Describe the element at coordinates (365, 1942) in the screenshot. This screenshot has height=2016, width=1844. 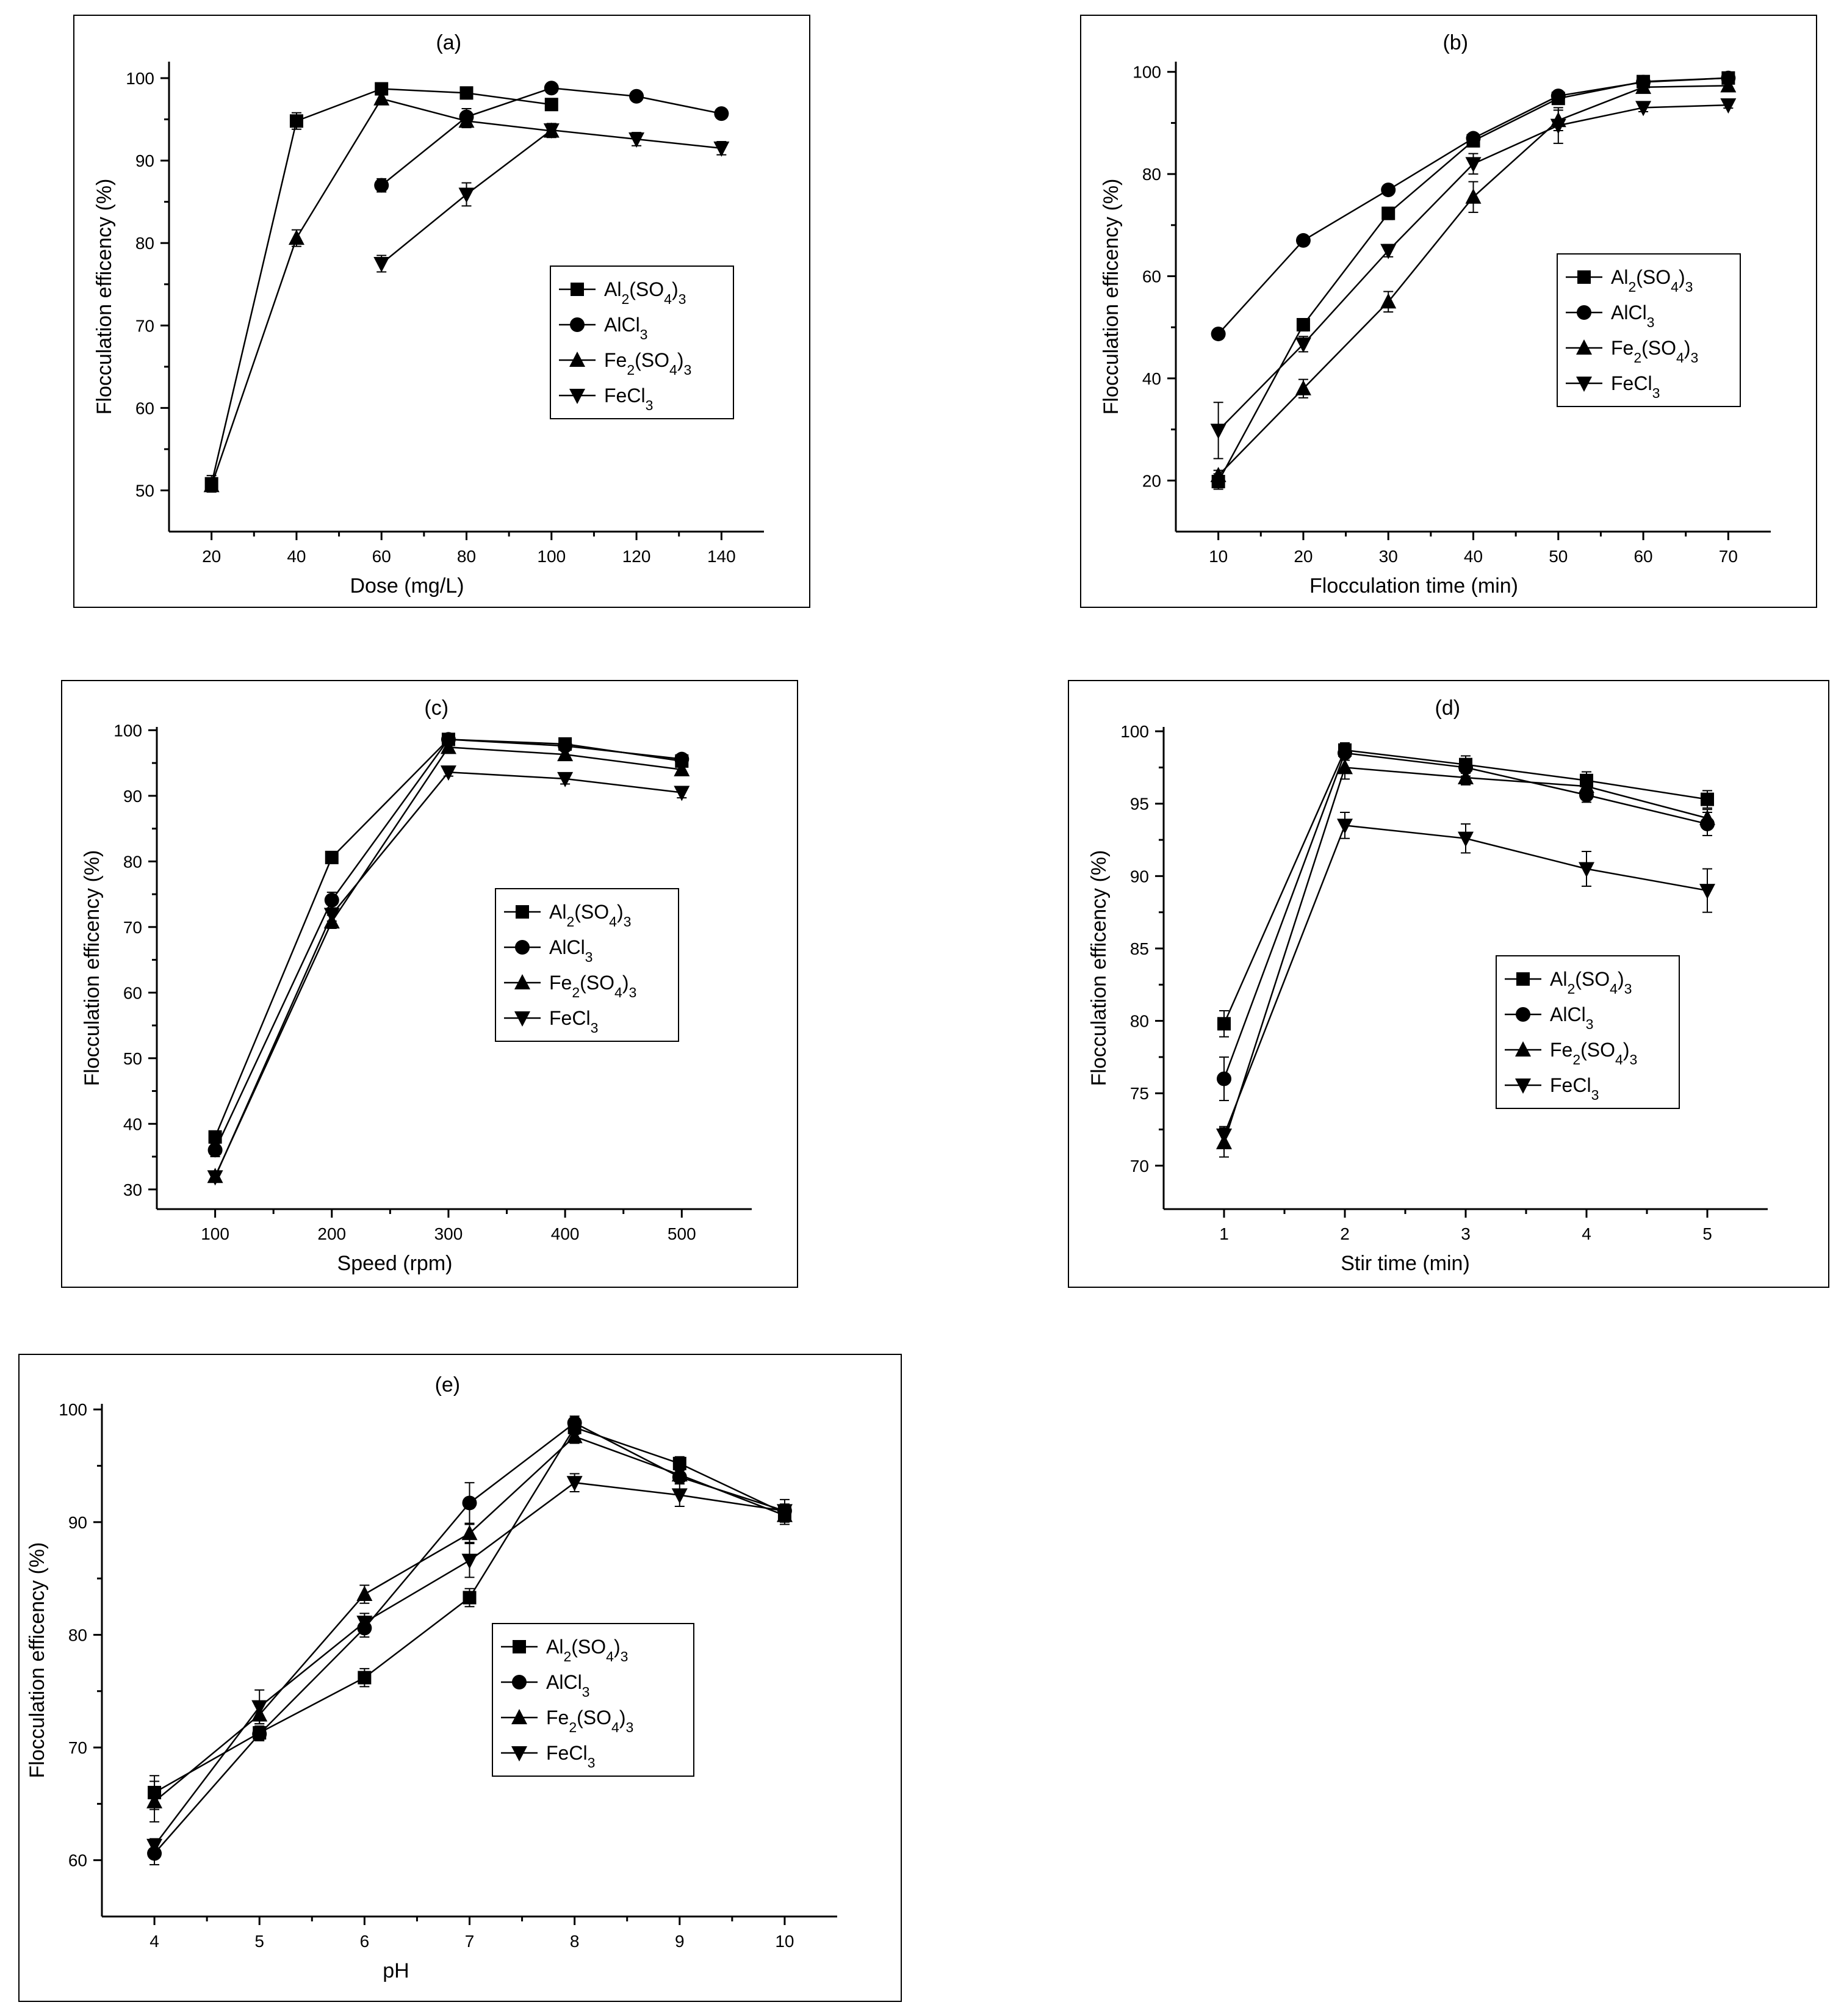
I see `x-tick-label: 6` at that location.